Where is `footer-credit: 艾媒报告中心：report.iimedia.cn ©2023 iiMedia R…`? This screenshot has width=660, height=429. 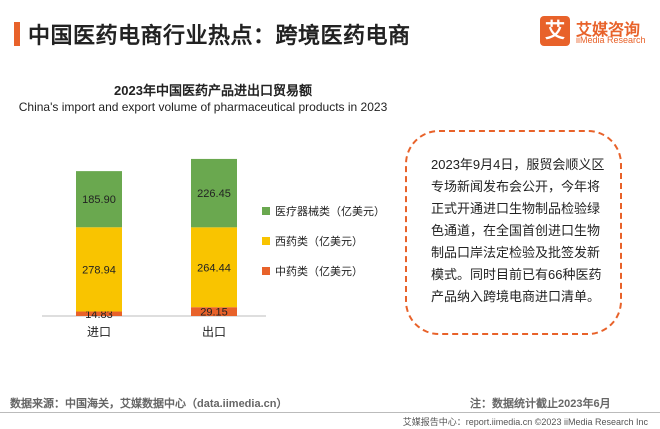
footer-credit: 艾媒报告中心：report.iimedia.cn ©2023 iiMedia R… is located at coordinates (525, 422).